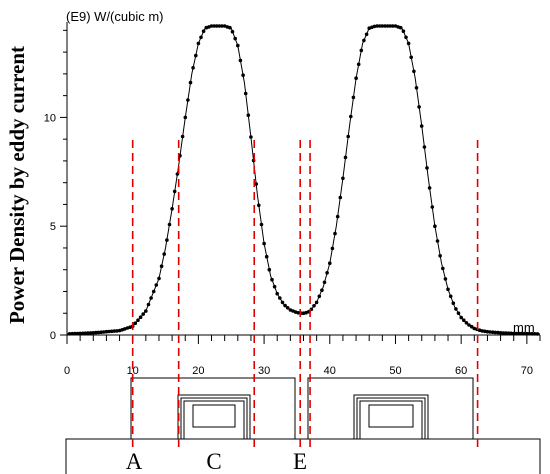 The height and width of the screenshot is (474, 550). I want to click on right-core-window, so click(391, 416).